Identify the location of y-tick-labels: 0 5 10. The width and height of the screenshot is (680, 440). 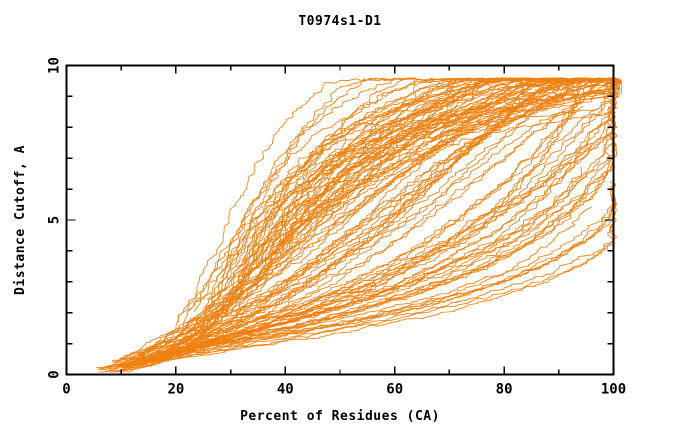
(55, 218).